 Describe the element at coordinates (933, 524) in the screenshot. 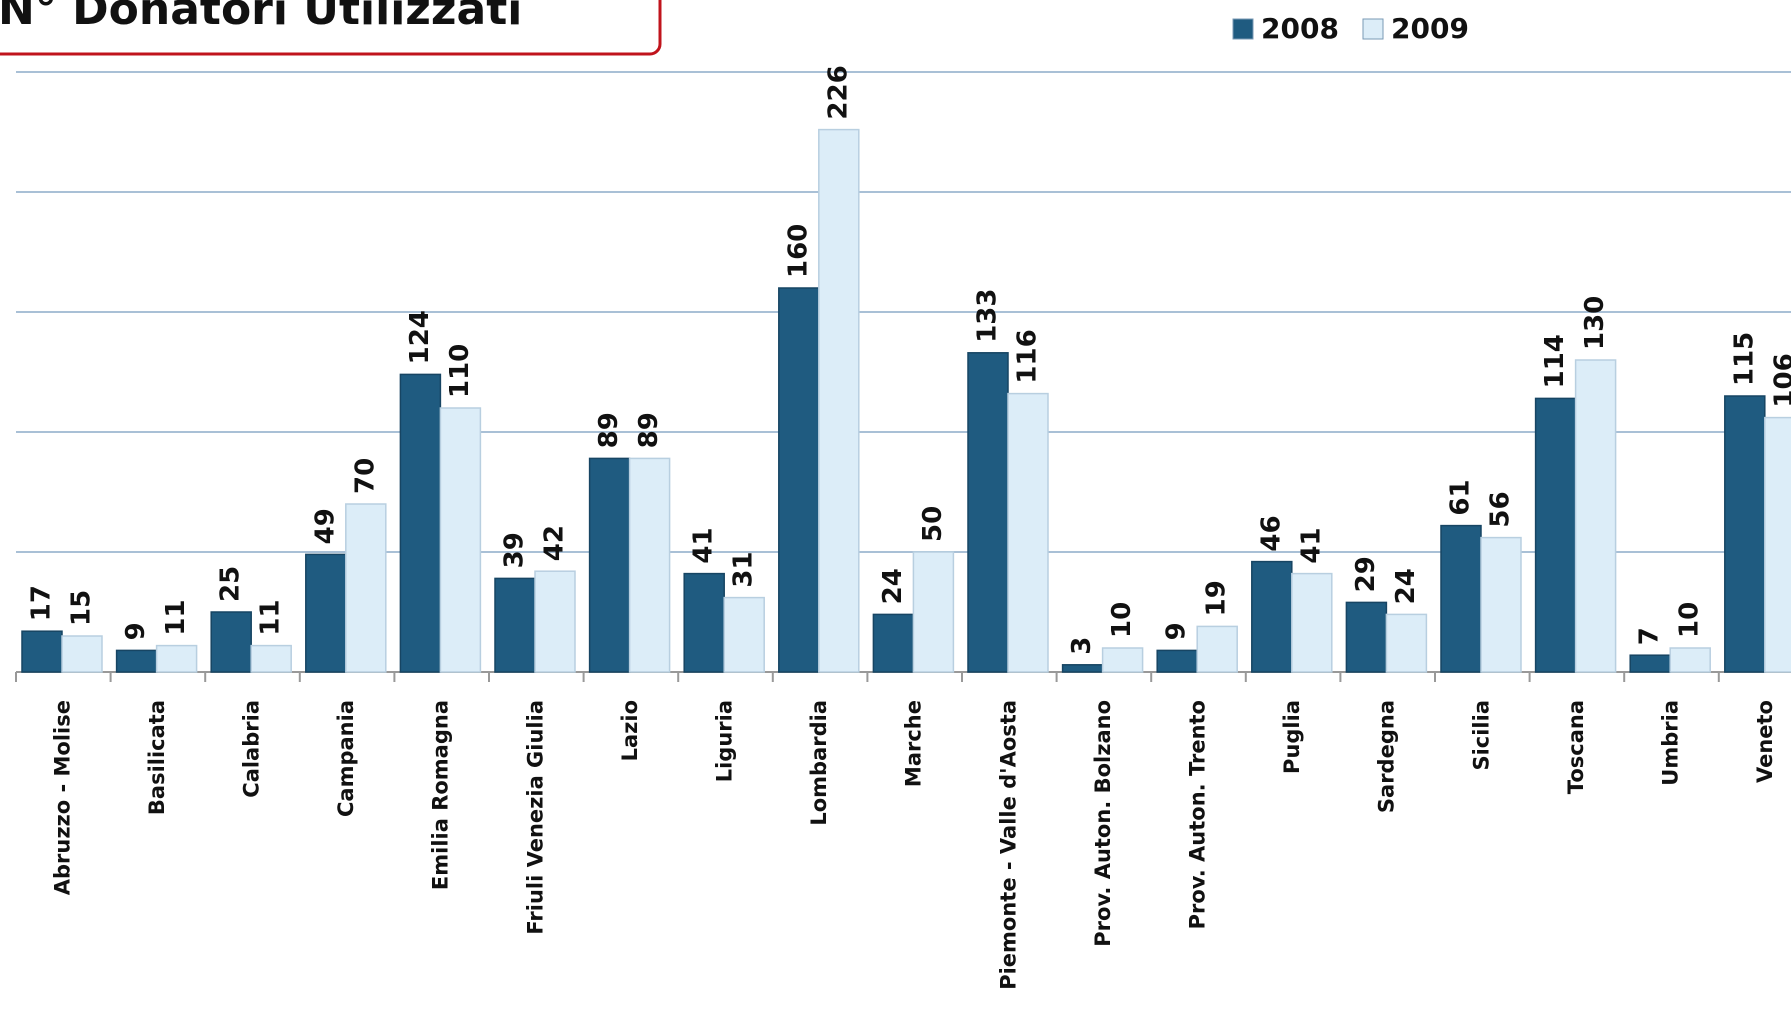

I see `value-label: 50` at that location.